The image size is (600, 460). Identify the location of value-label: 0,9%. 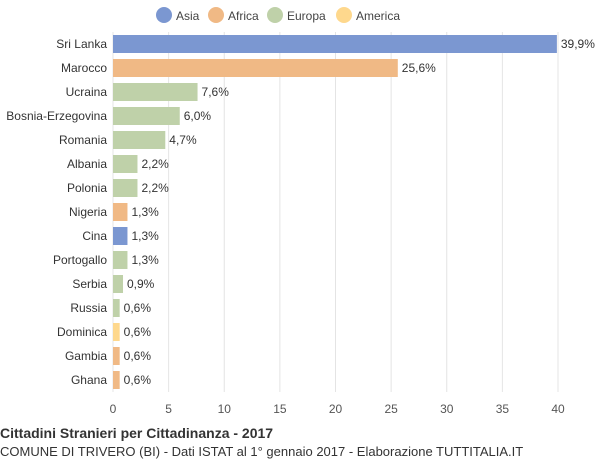
(141, 284).